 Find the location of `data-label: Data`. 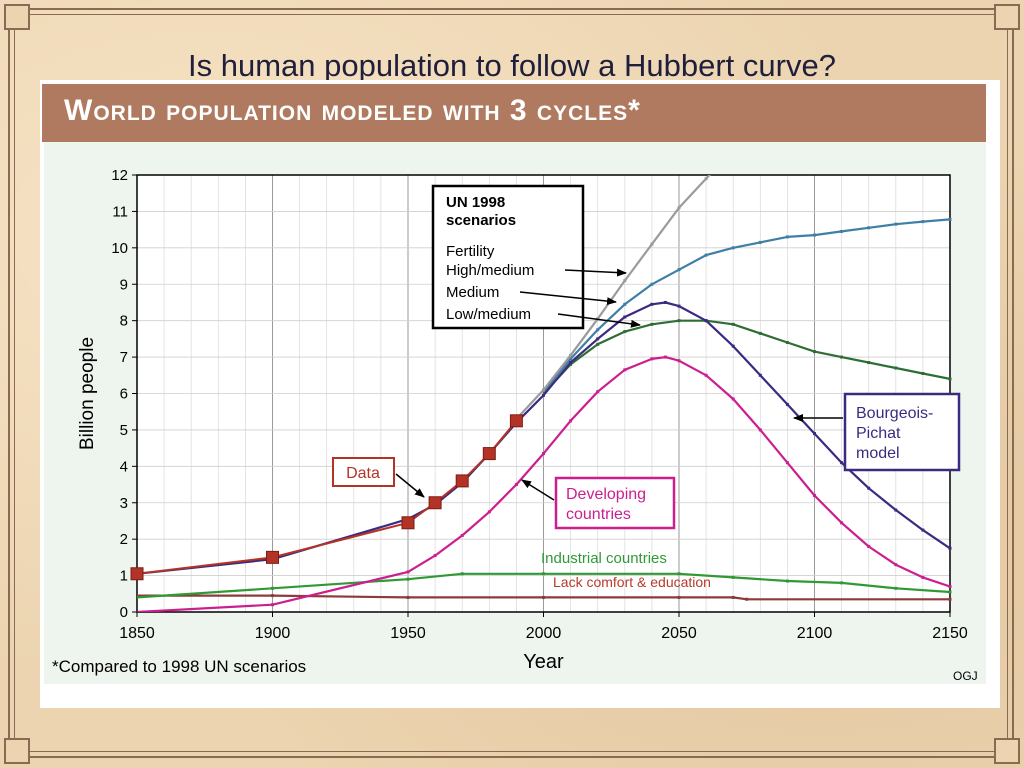

data-label: Data is located at coordinates (363, 473).